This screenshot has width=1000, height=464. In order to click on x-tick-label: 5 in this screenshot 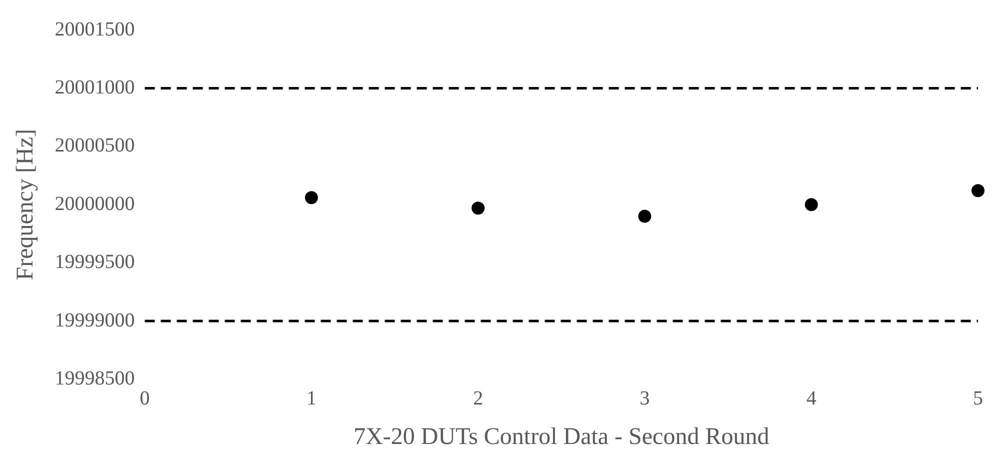, I will do `click(978, 398)`.